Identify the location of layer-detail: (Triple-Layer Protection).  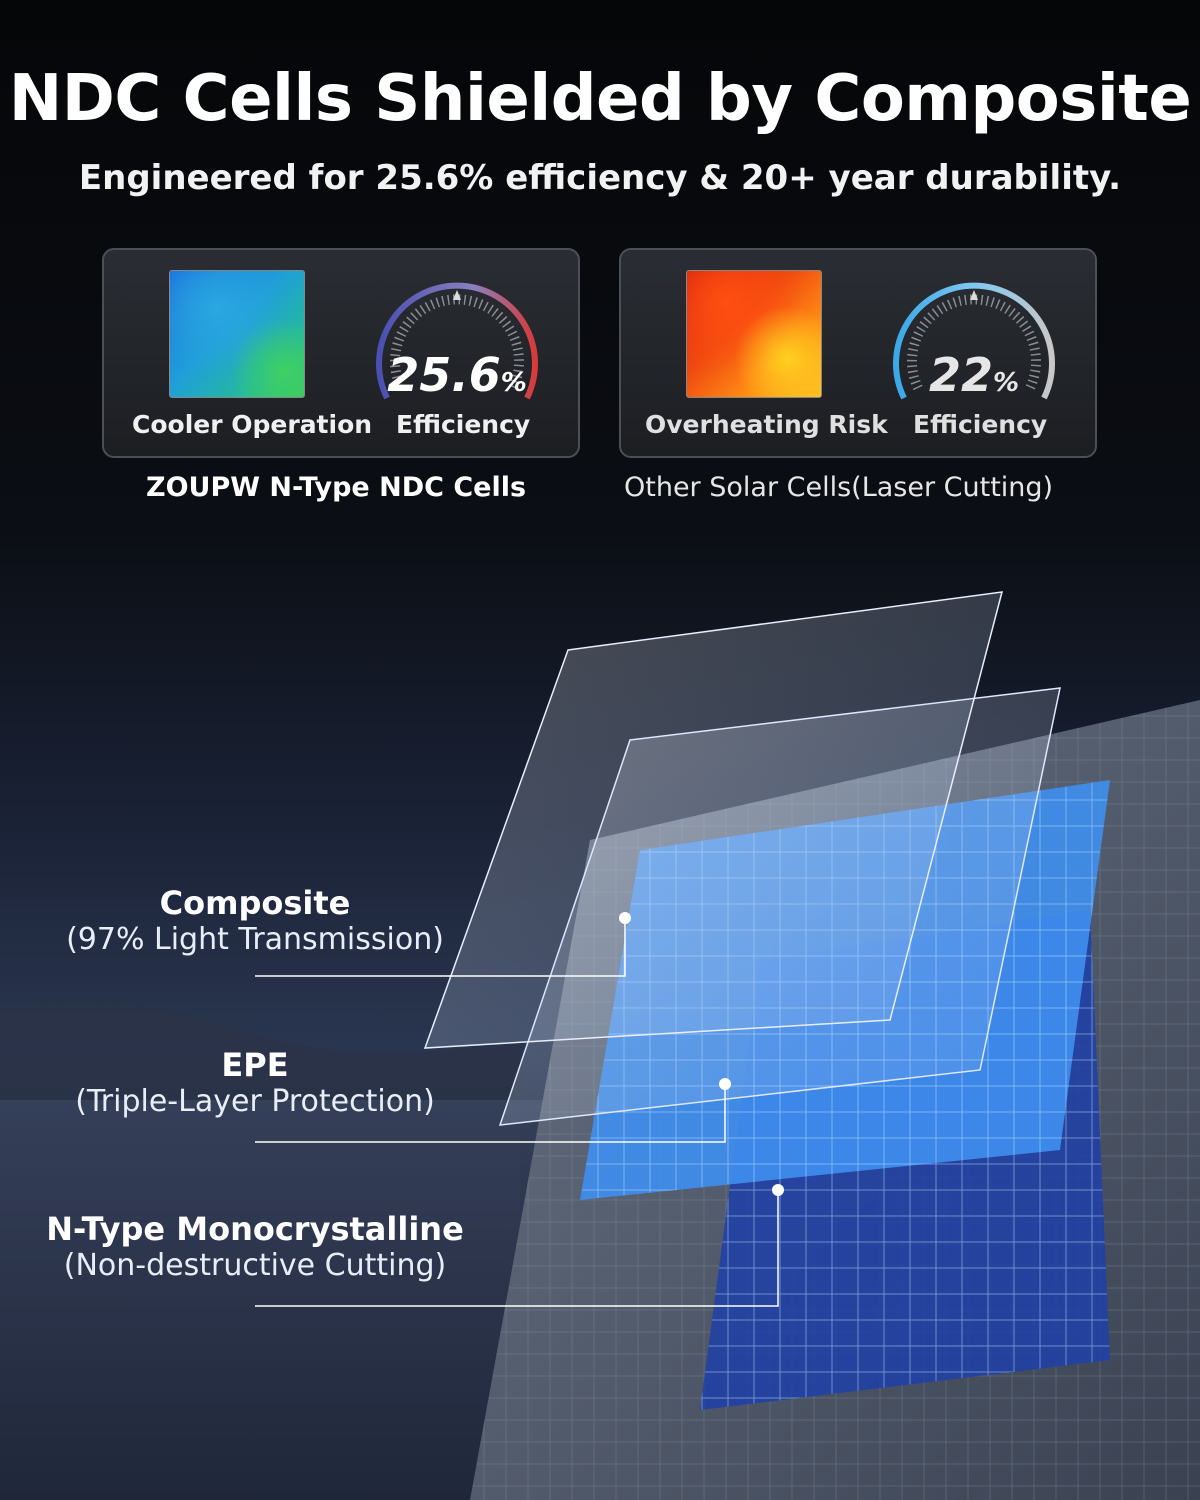
(255, 1101).